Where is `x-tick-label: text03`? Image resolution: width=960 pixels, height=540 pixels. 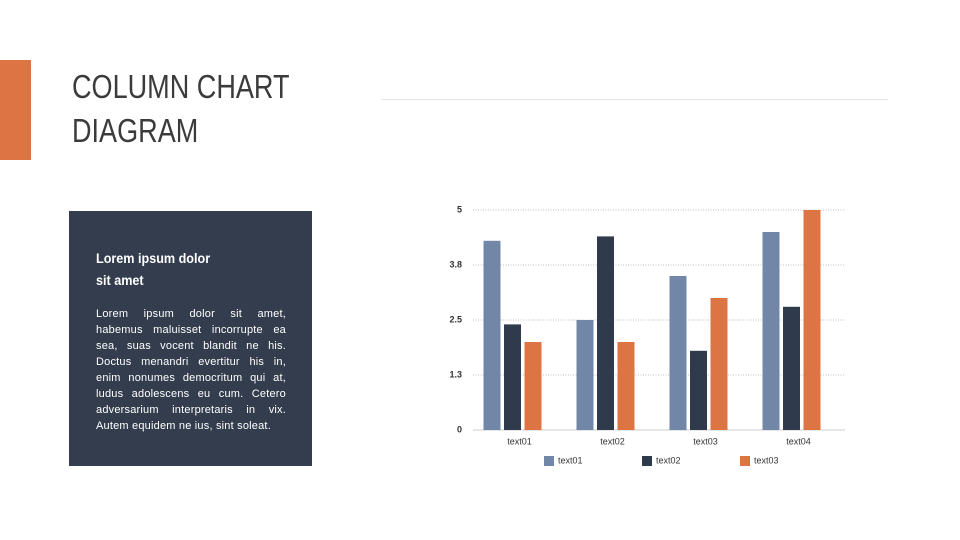 x-tick-label: text03 is located at coordinates (705, 441).